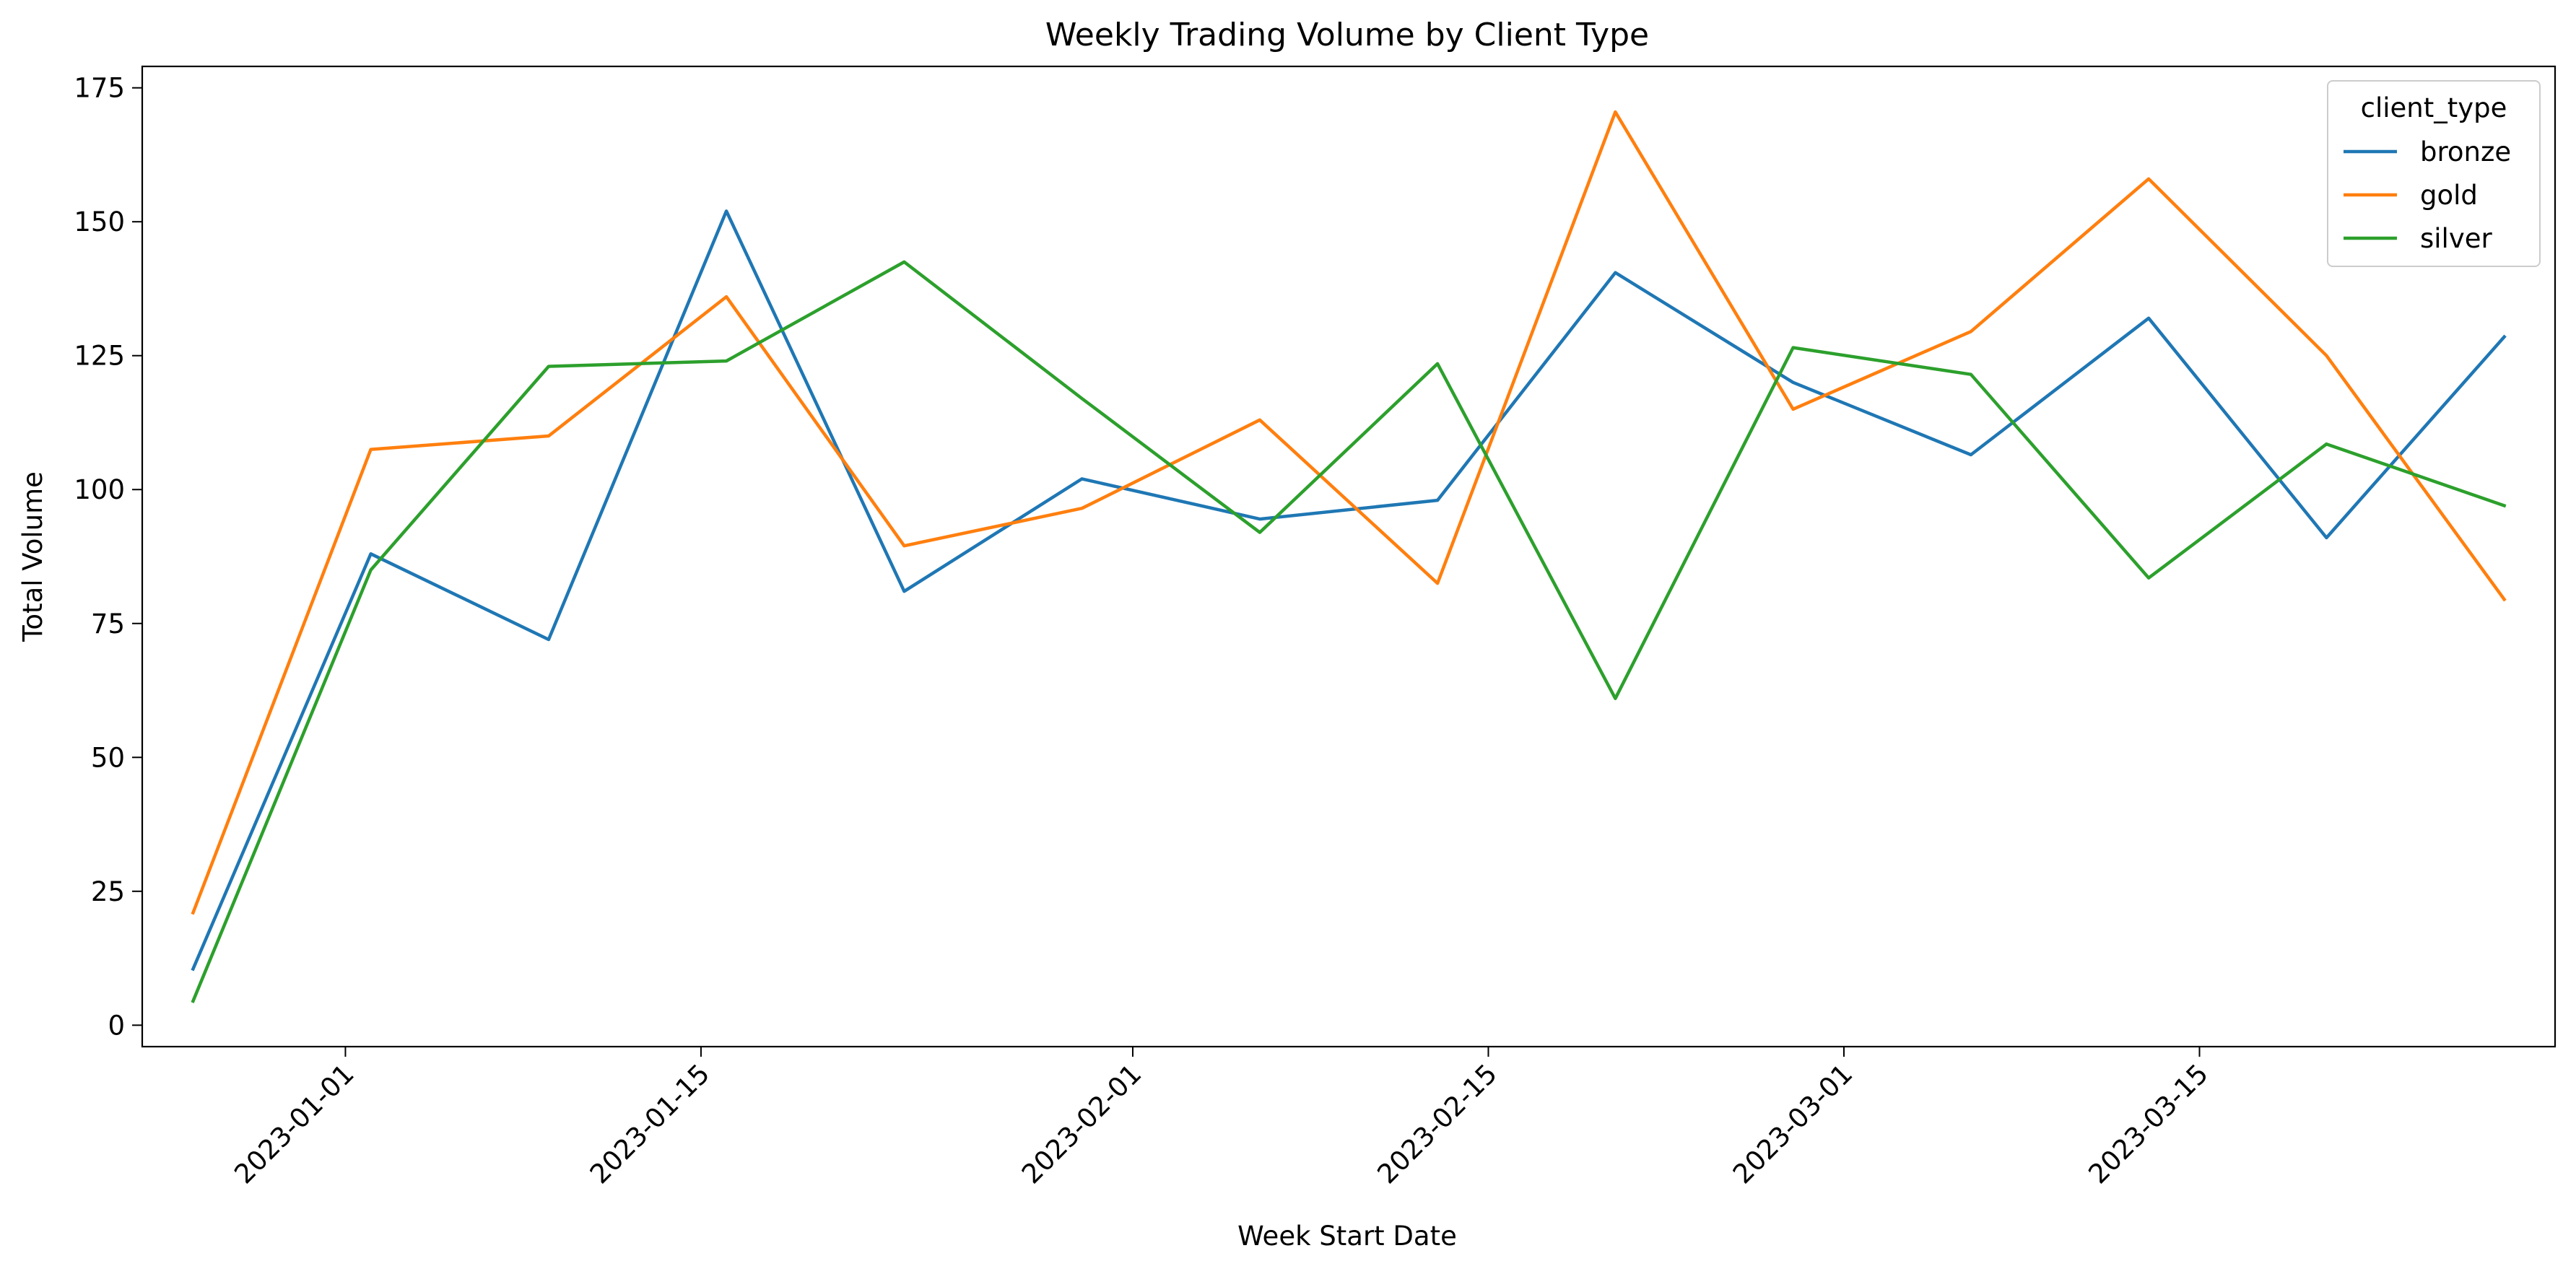  I want to click on y-tick-label: 175, so click(99, 88).